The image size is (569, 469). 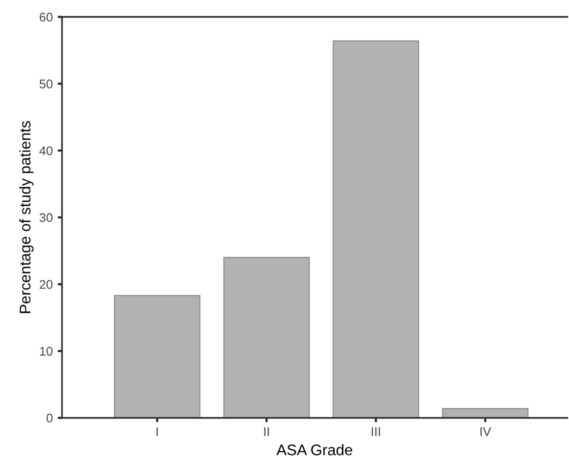 What do you see at coordinates (26, 217) in the screenshot?
I see `y-axis-title: Percentage of study patients` at bounding box center [26, 217].